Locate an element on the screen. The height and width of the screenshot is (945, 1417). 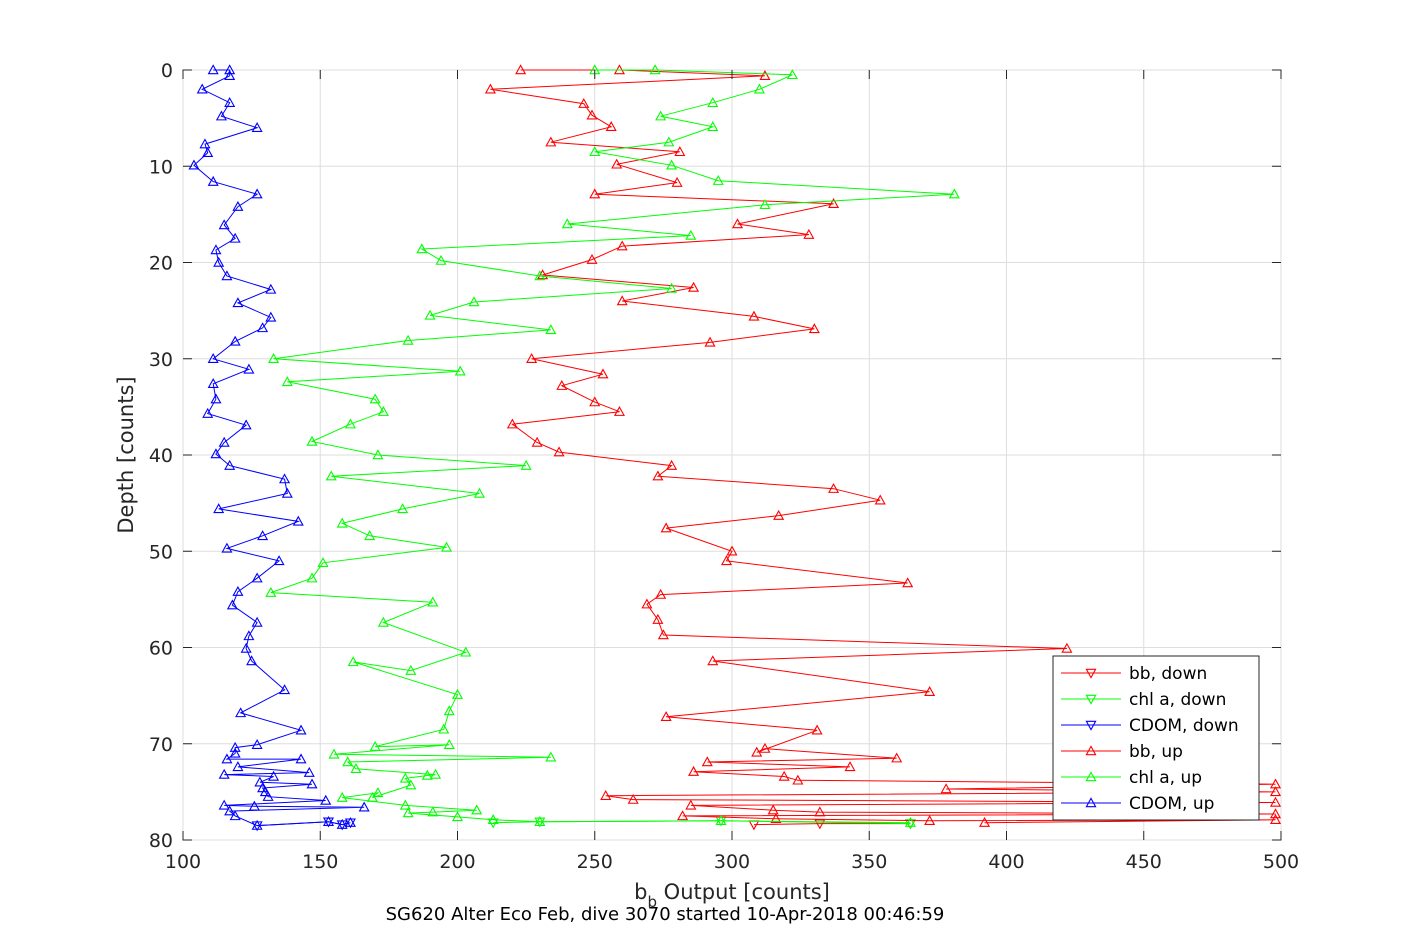
y-tick-label: 80 is located at coordinates (161, 841).